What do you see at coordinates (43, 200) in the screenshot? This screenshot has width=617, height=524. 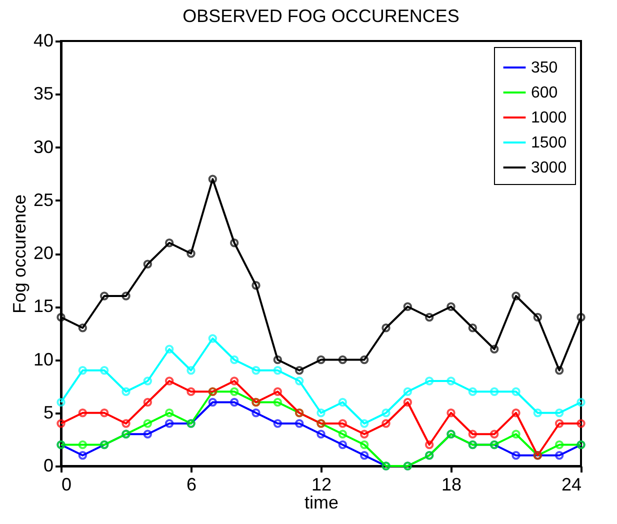 I see `y-tick-label: 25` at bounding box center [43, 200].